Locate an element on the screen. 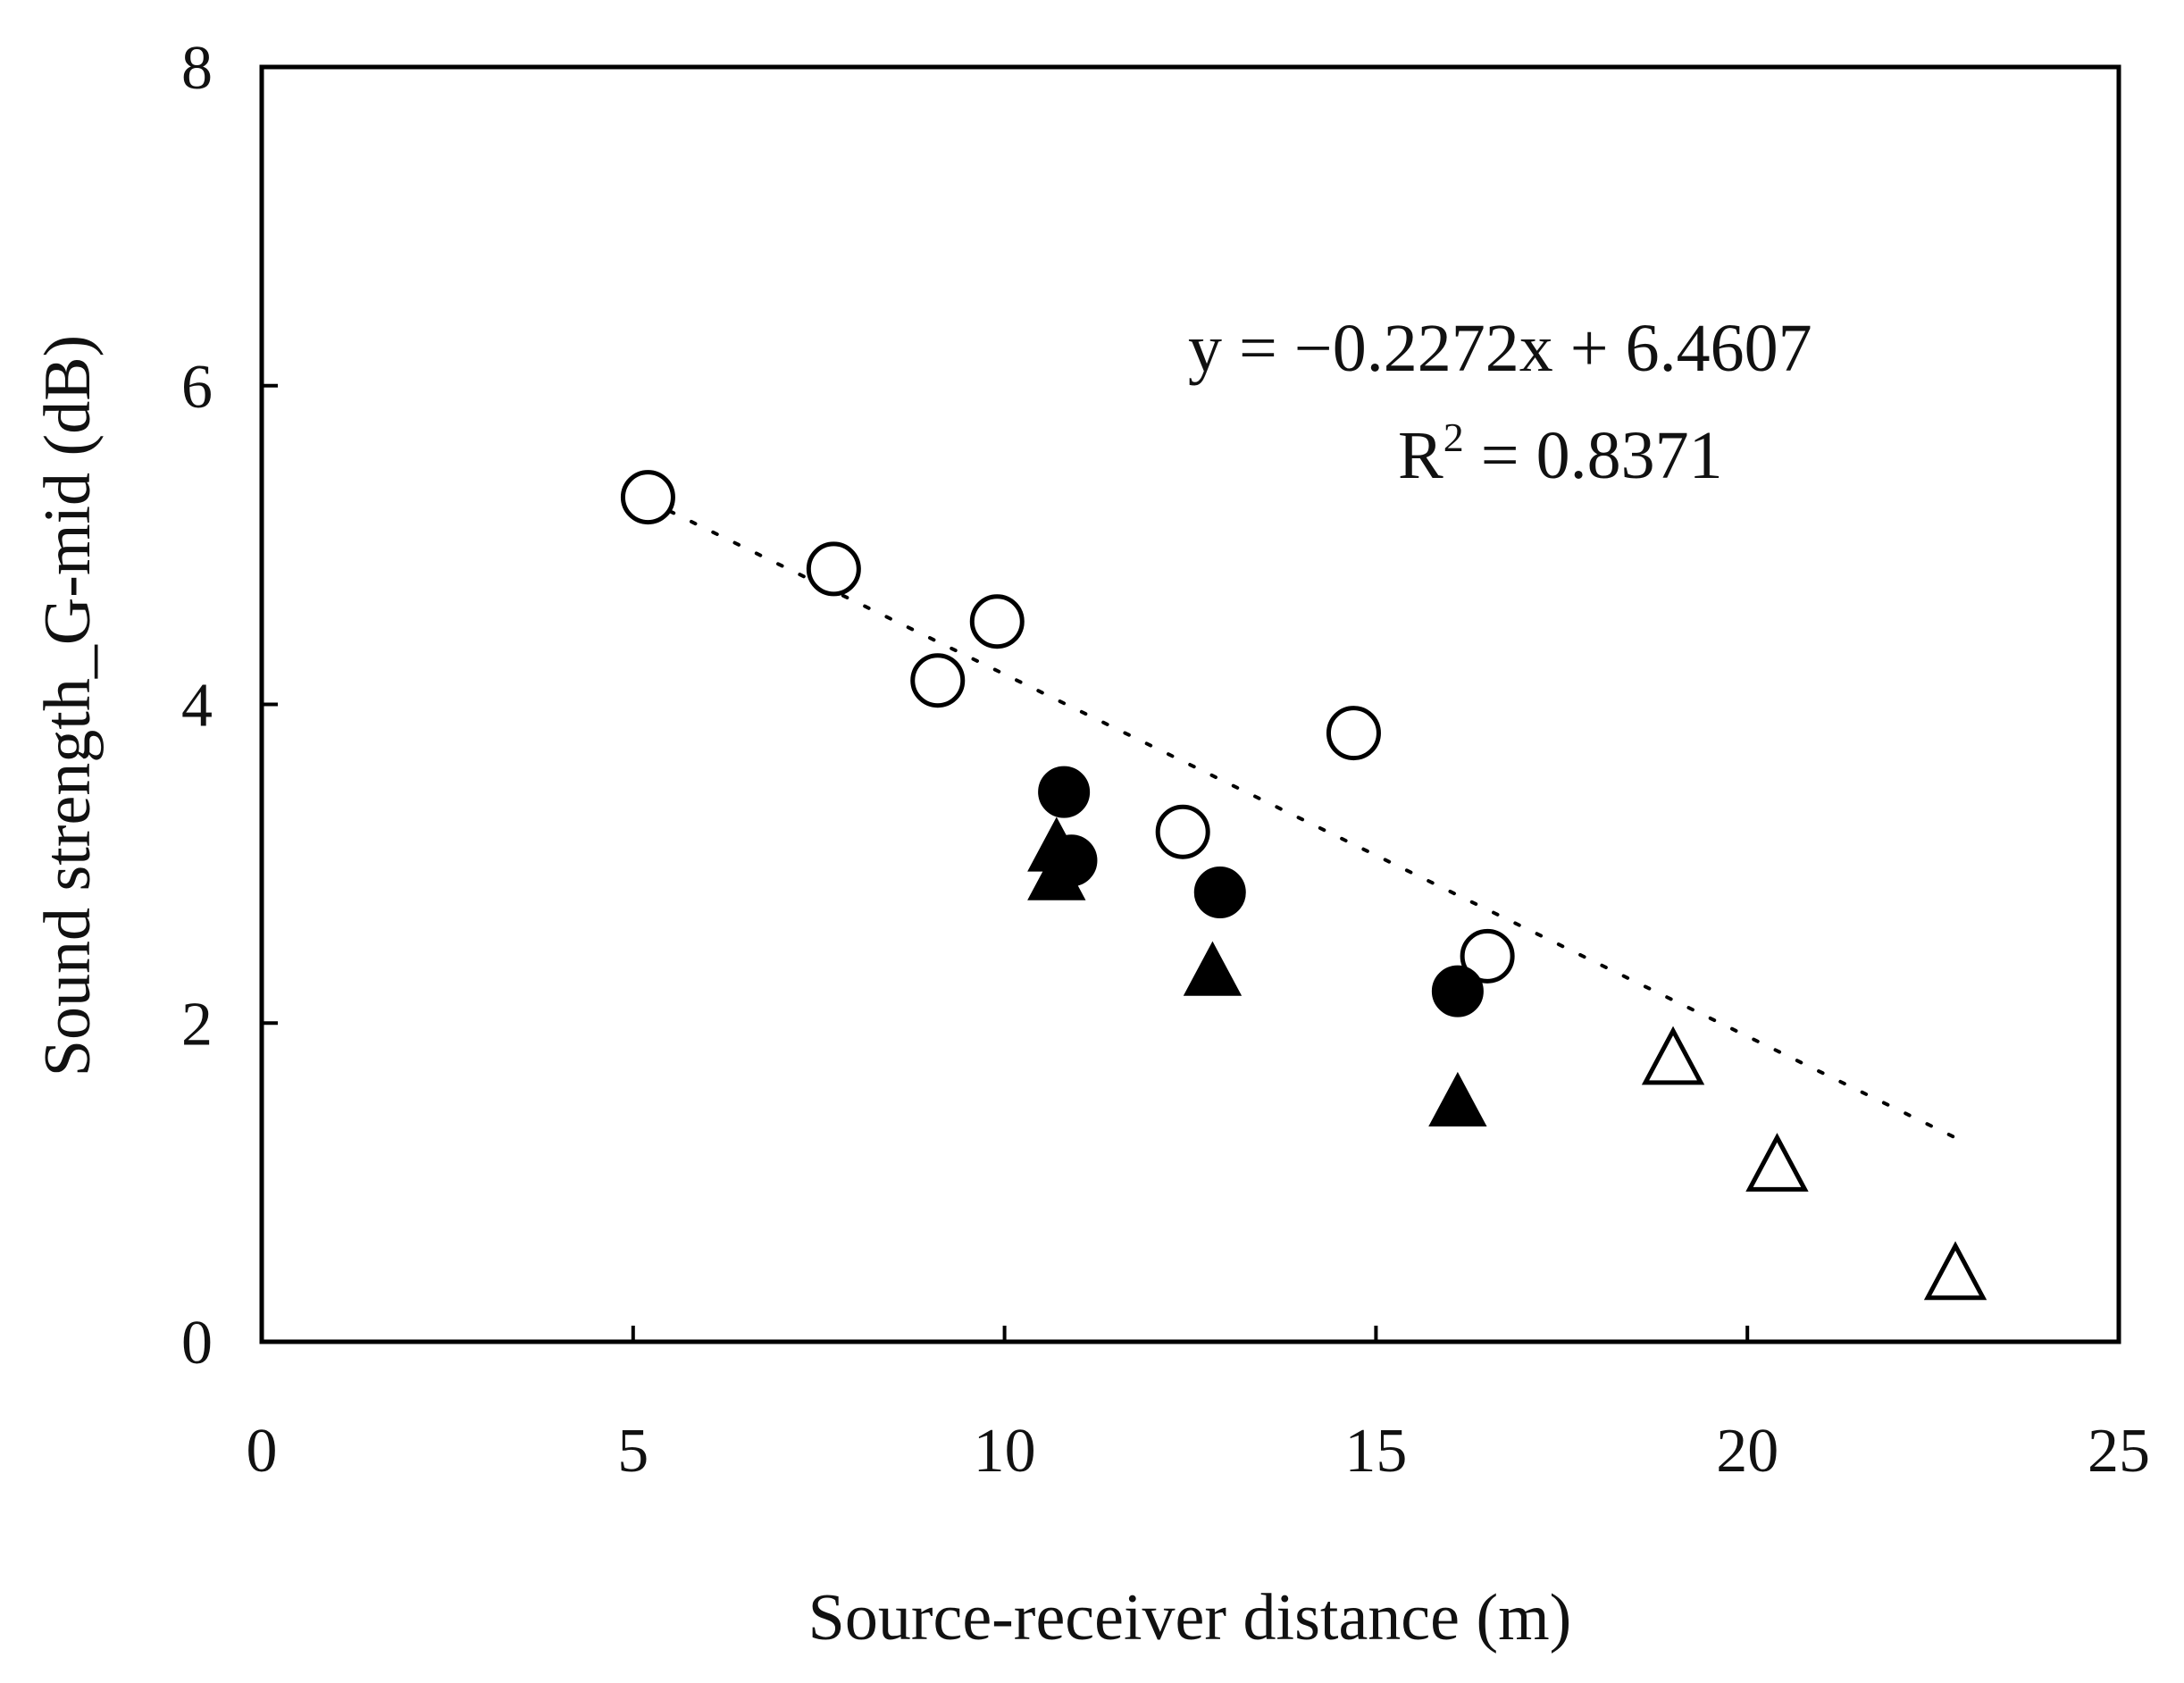  r-squared-value: = 0.8371 is located at coordinates (1593, 455).